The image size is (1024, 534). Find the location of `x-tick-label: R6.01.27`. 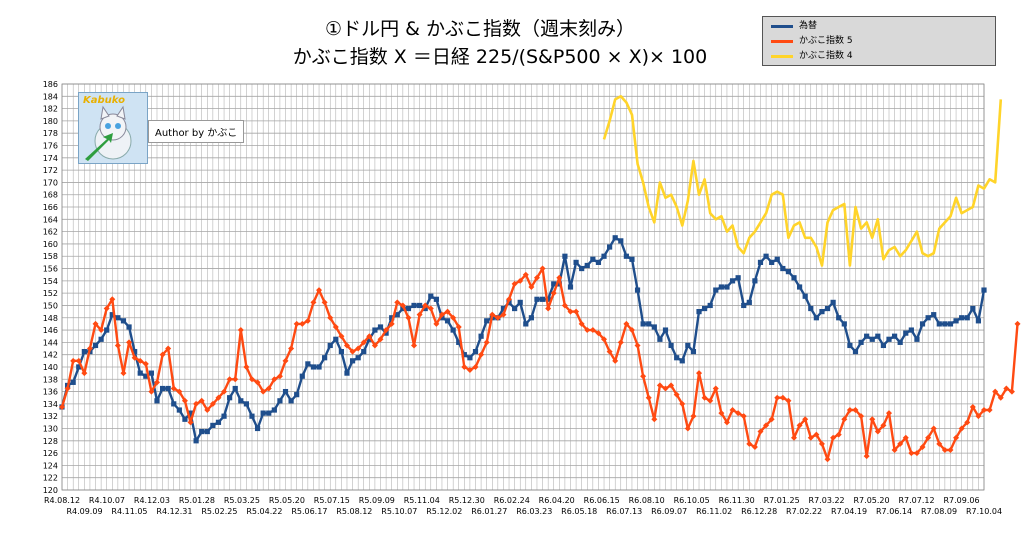

x-tick-label: R6.01.27 is located at coordinates (489, 511).